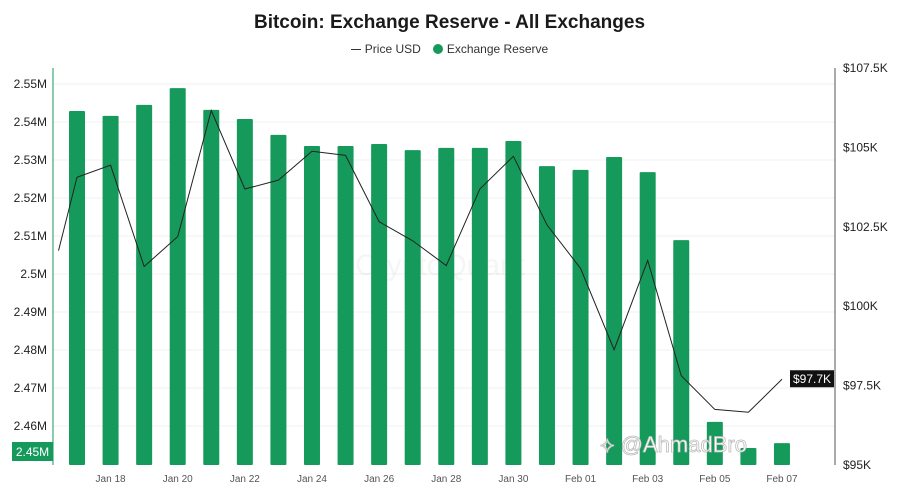  I want to click on left-tick-label: 2.48M, so click(30, 350).